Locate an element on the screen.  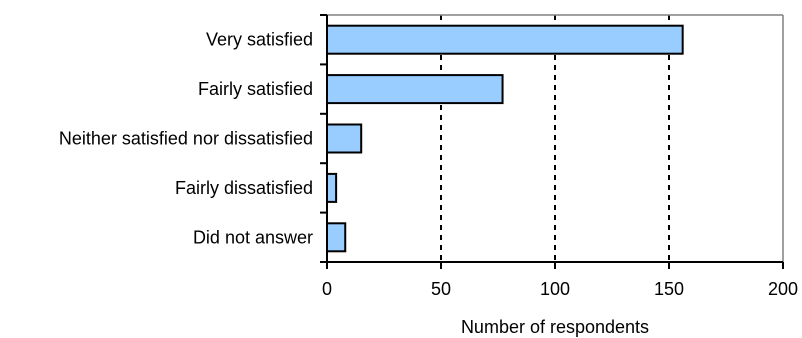
category-label-3: Fairly dissatisfied is located at coordinates (244, 188).